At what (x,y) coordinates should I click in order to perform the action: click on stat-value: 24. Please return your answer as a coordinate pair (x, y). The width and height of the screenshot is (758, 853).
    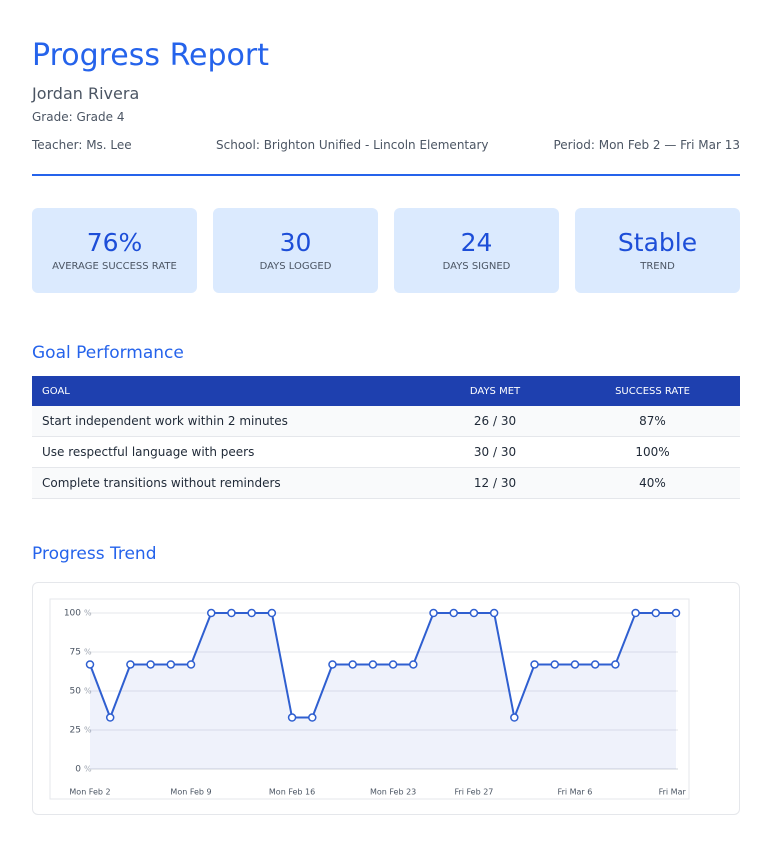
    Looking at the image, I should click on (476, 242).